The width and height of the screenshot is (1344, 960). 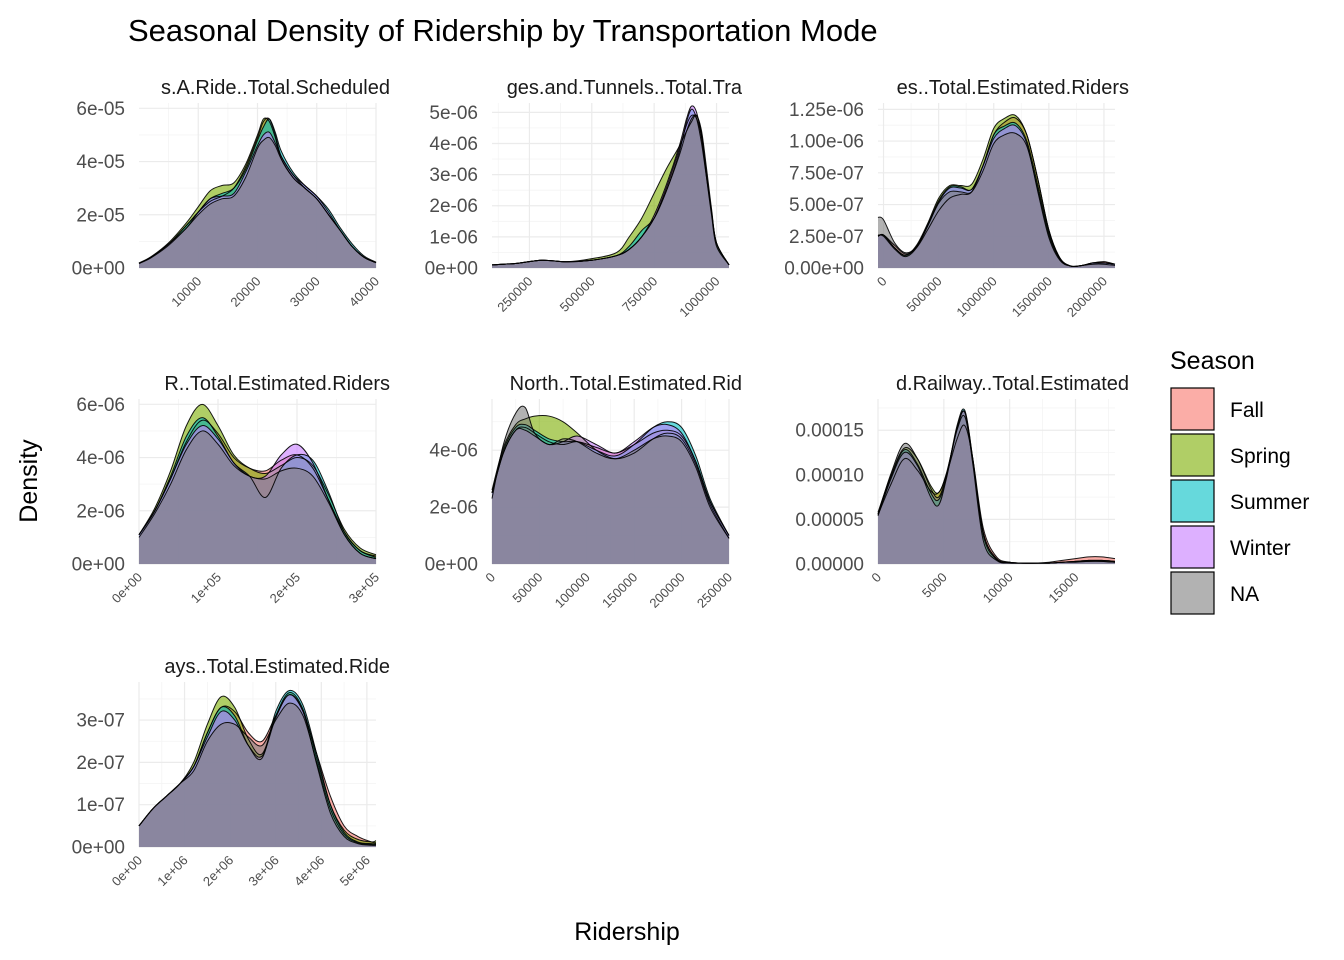 I want to click on legend-label: Summer, so click(x=1269, y=502).